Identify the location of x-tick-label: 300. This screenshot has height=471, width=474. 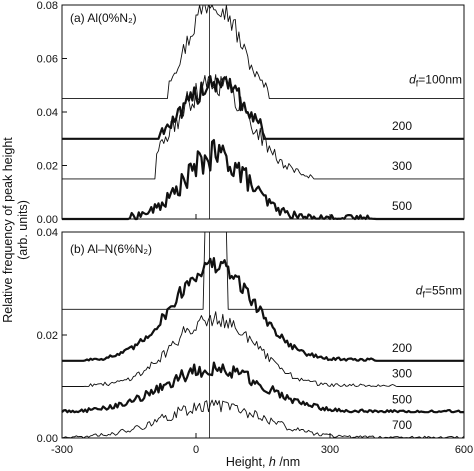
(330, 450).